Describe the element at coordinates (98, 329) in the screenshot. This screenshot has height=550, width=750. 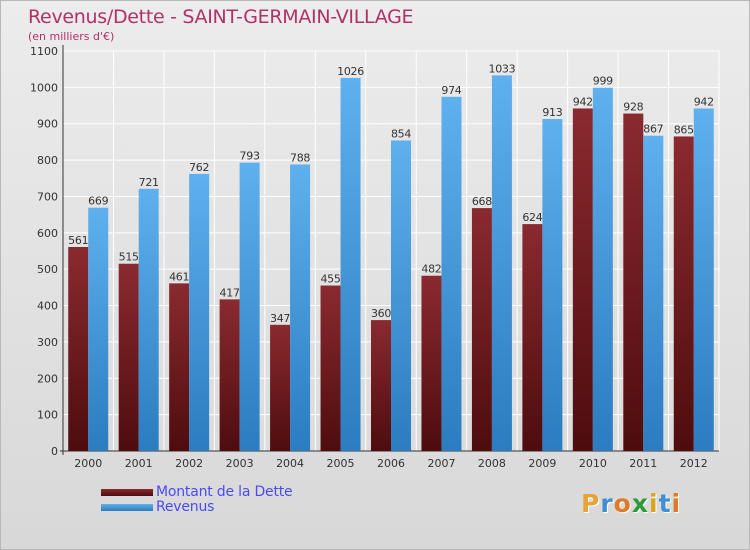
I see `bar-revenus-2000` at that location.